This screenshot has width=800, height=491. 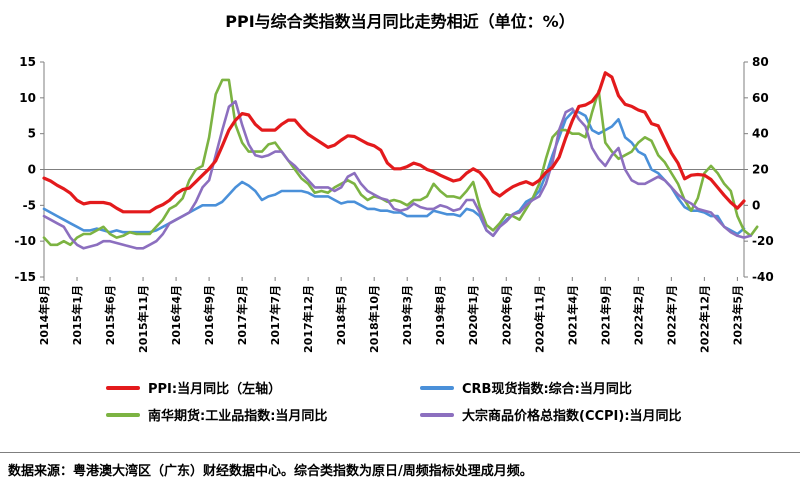 I want to click on x-tick-label: 2016年9月, so click(x=209, y=315).